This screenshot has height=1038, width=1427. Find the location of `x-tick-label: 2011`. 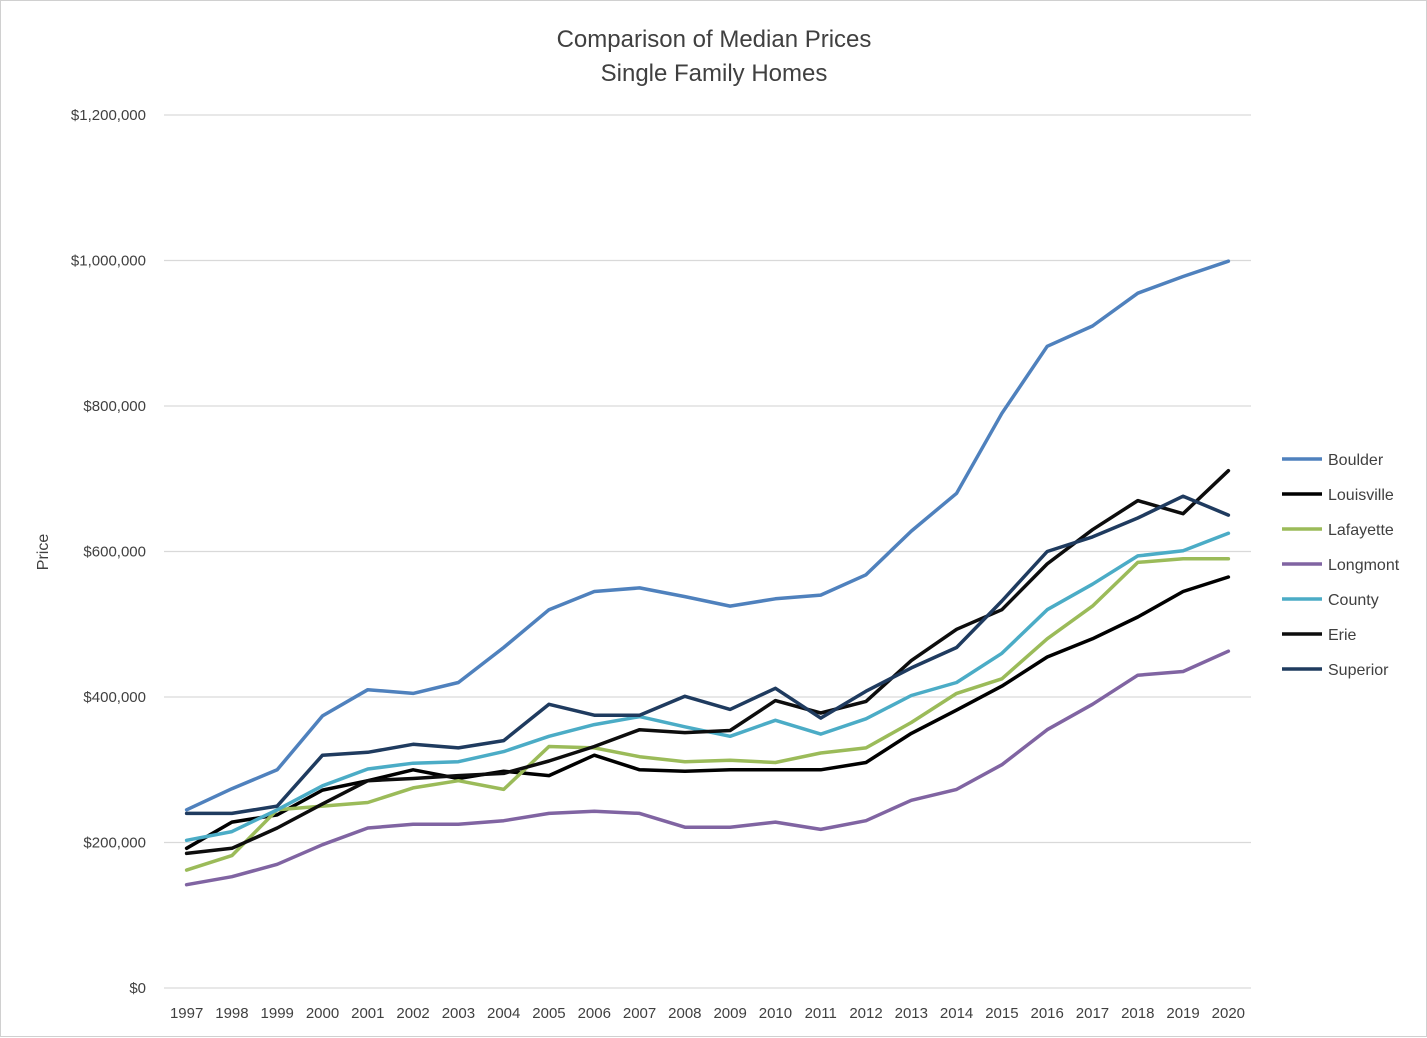

x-tick-label: 2011 is located at coordinates (821, 1013).